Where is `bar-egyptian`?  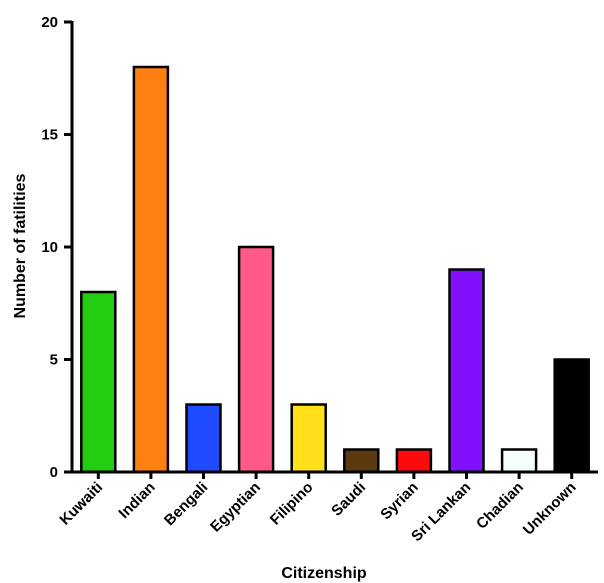 bar-egyptian is located at coordinates (256, 359).